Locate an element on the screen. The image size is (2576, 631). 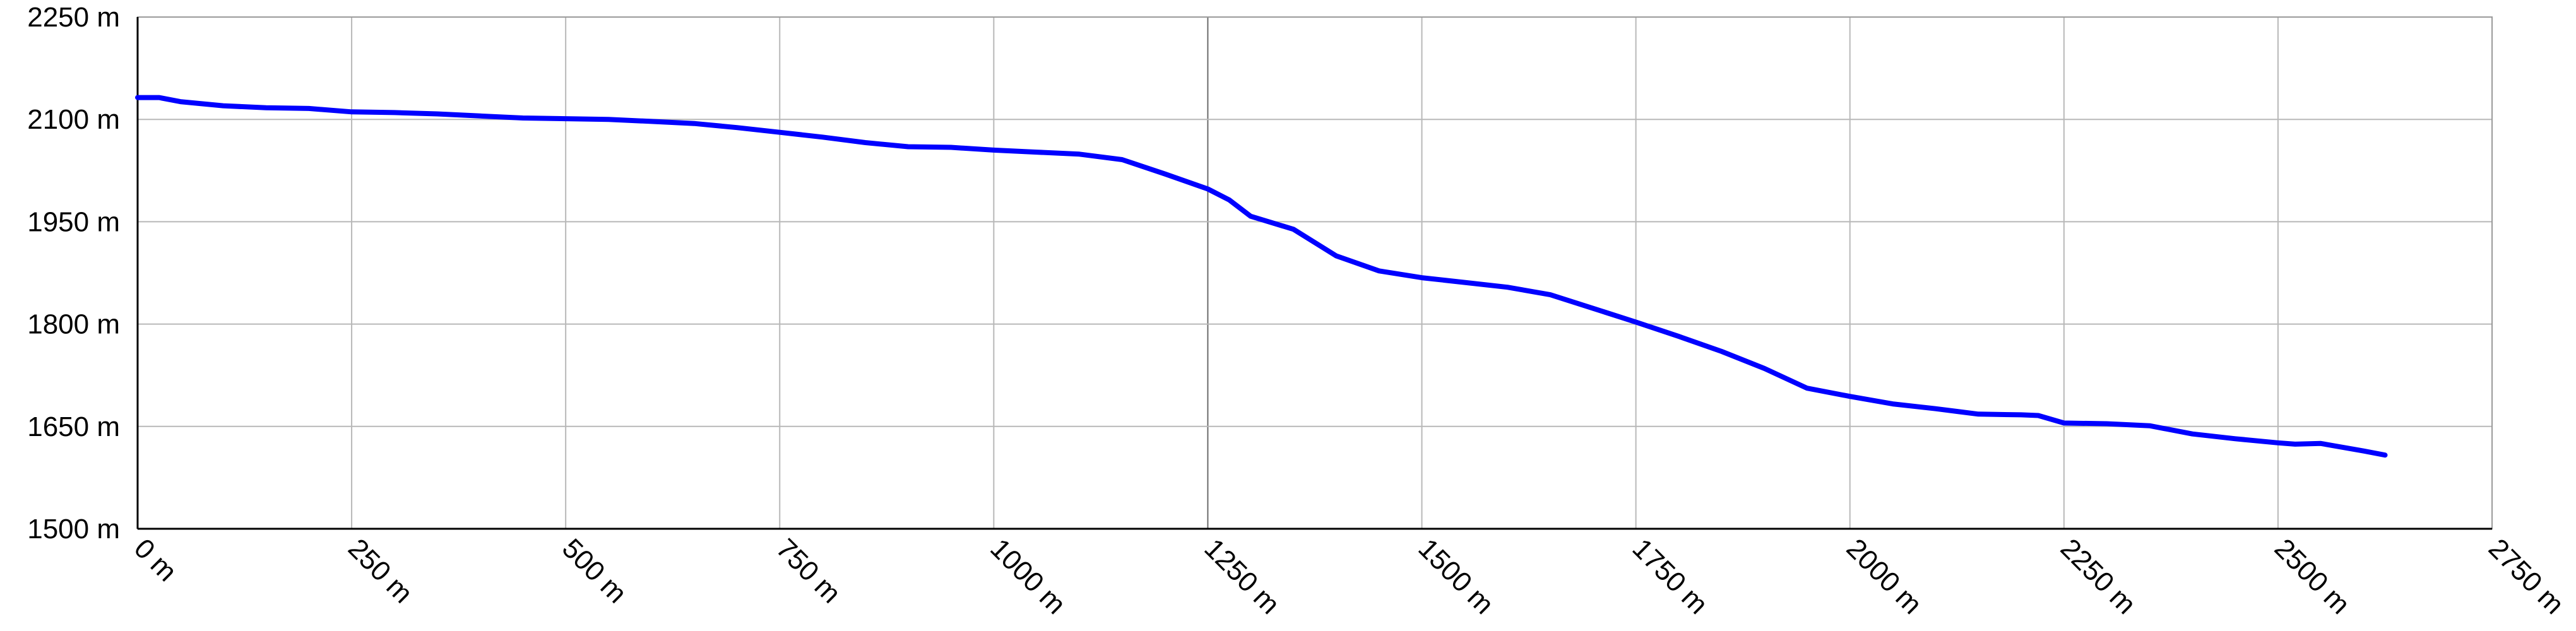
y-tick-label: 2100 m is located at coordinates (73, 120).